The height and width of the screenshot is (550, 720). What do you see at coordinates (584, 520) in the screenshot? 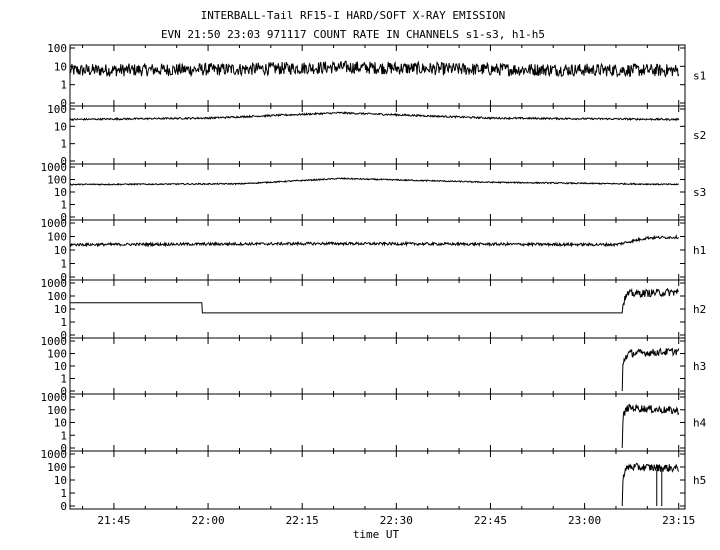
I see `x-tick-label: 23:00` at bounding box center [584, 520].